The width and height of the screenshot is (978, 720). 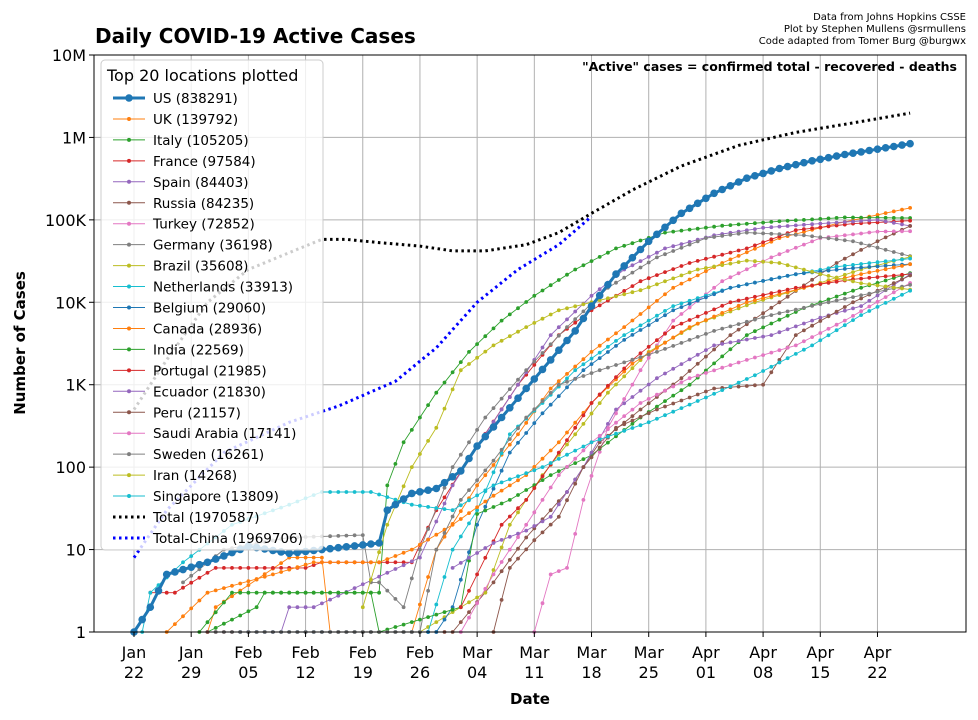 What do you see at coordinates (196, 497) in the screenshot?
I see `legend-item: Singapore (13809)` at bounding box center [196, 497].